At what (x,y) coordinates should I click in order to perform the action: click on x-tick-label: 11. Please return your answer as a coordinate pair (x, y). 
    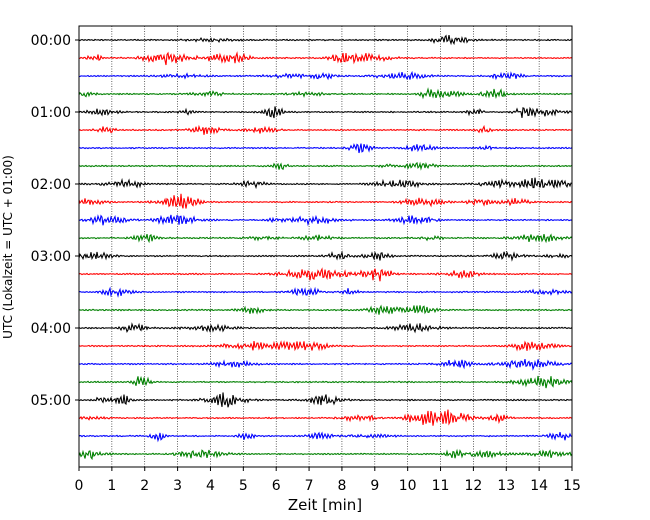
    Looking at the image, I should click on (441, 486).